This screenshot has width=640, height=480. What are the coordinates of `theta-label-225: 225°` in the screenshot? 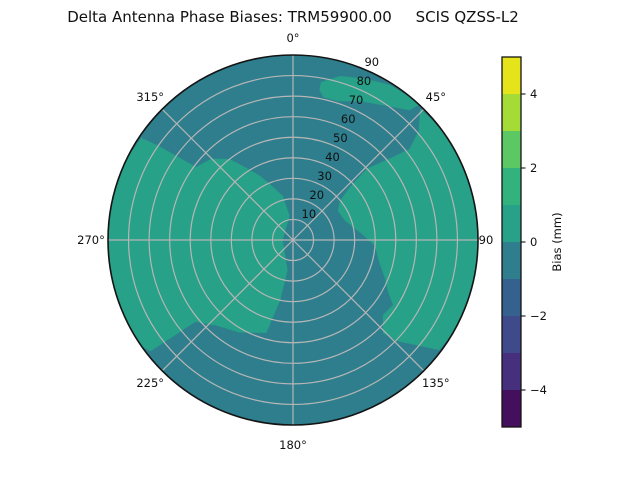 It's located at (150, 383).